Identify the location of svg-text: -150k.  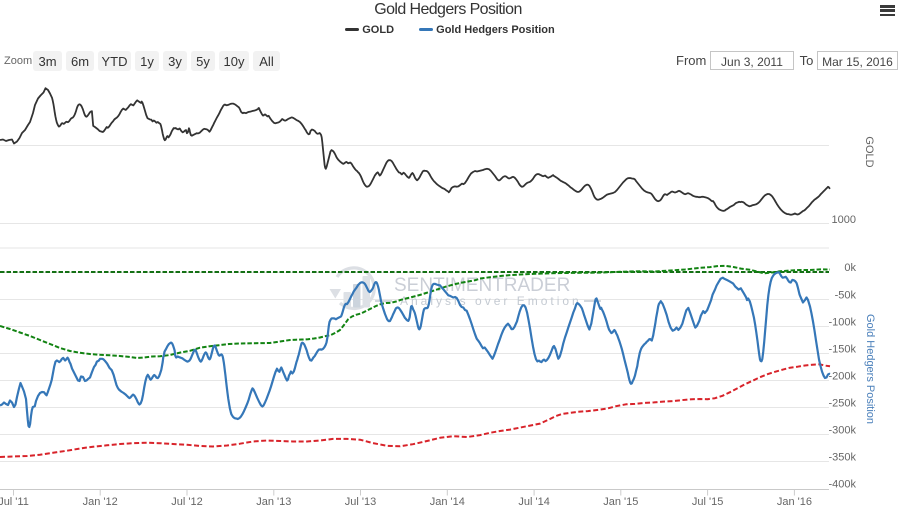
(842, 350).